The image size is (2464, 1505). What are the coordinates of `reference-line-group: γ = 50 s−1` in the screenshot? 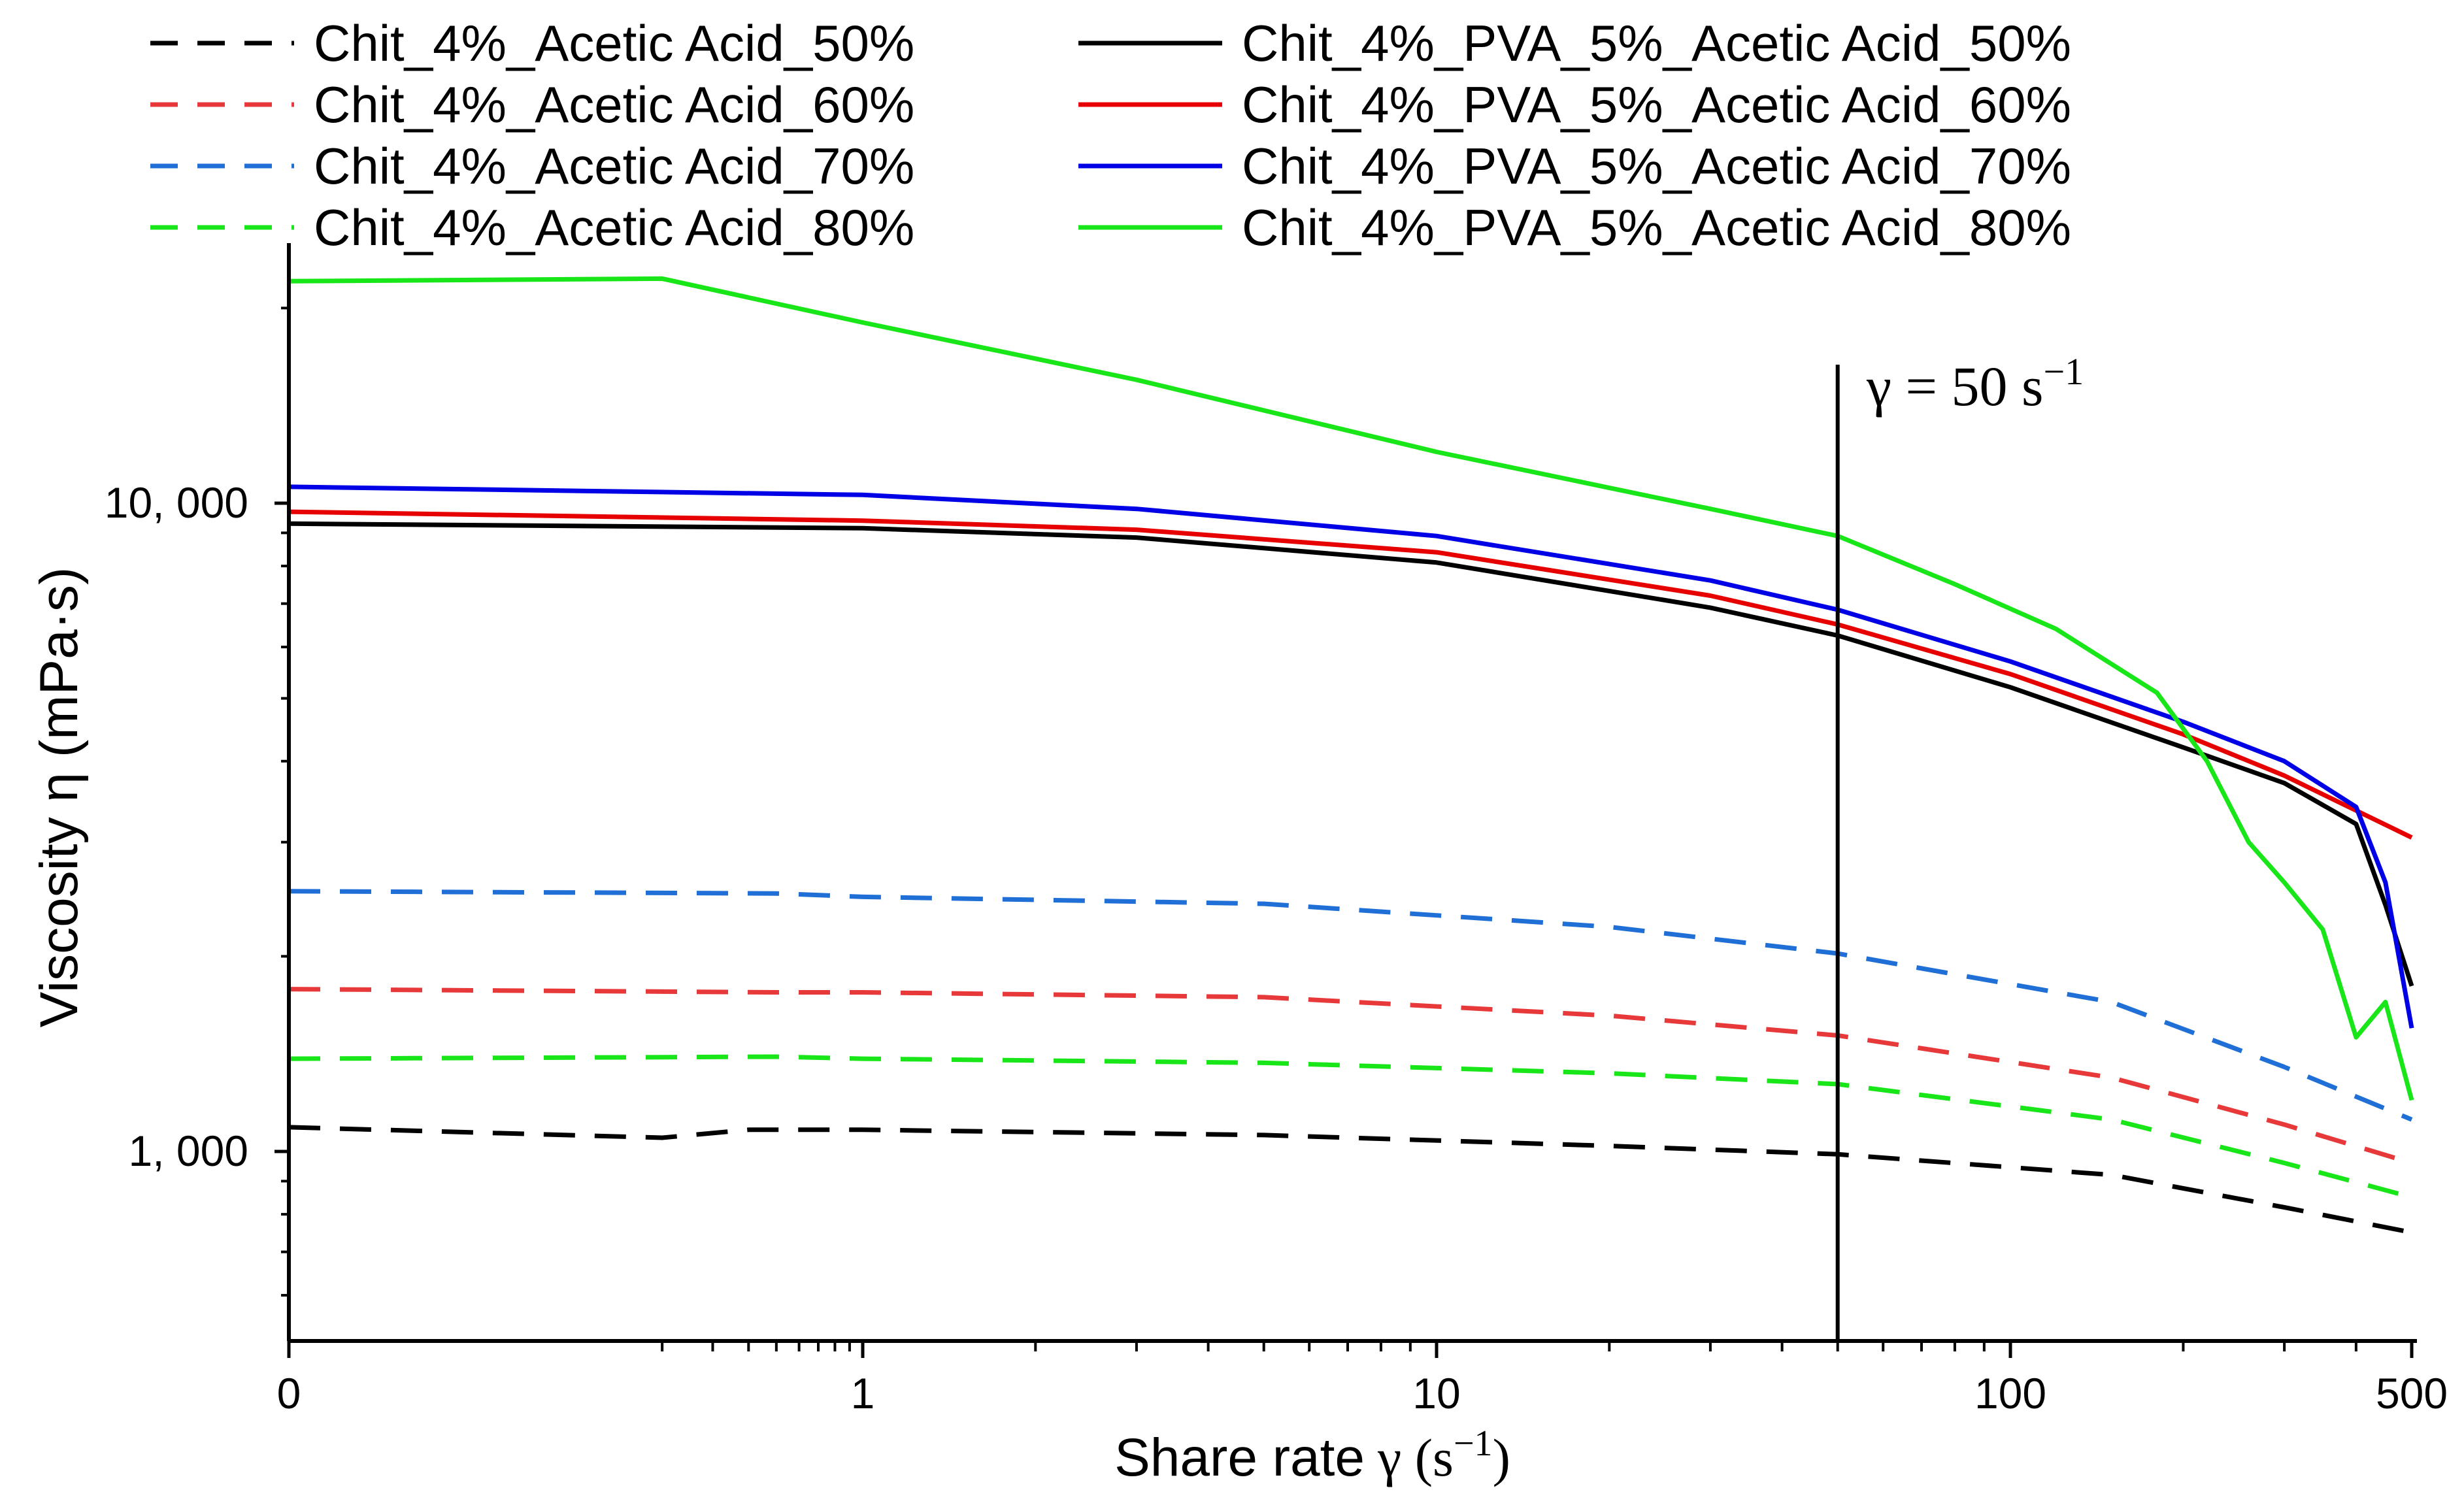 It's located at (1959, 845).